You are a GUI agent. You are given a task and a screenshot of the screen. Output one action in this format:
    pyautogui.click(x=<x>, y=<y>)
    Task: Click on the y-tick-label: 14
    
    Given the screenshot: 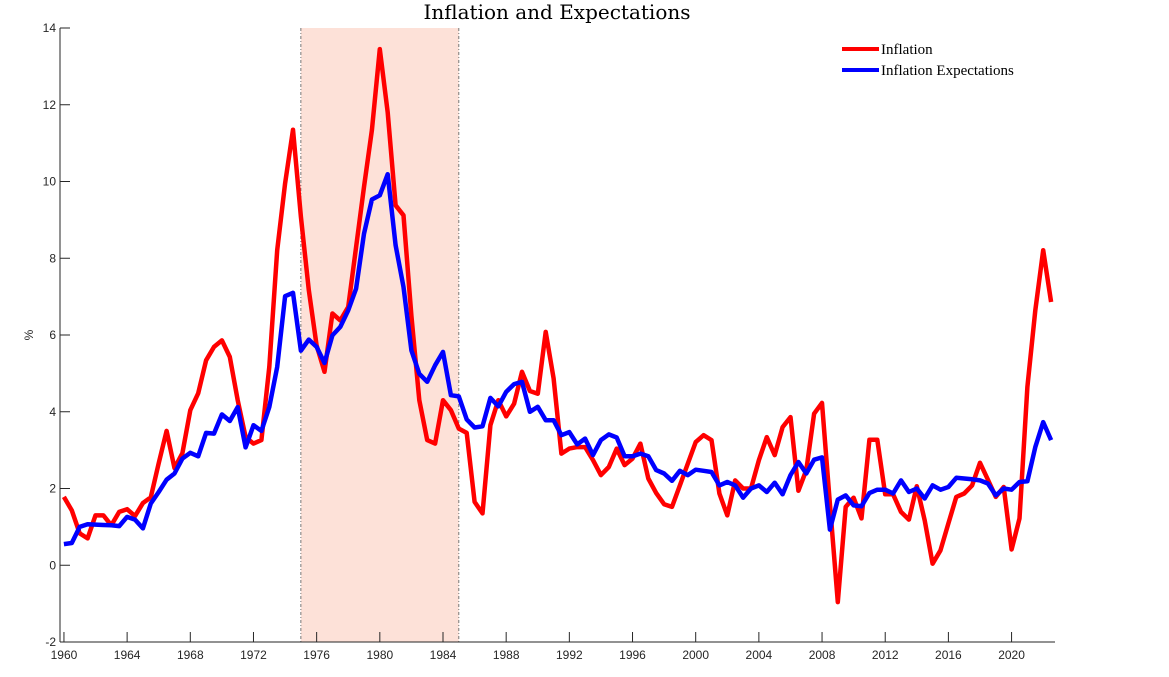 What is the action you would take?
    pyautogui.click(x=50, y=28)
    